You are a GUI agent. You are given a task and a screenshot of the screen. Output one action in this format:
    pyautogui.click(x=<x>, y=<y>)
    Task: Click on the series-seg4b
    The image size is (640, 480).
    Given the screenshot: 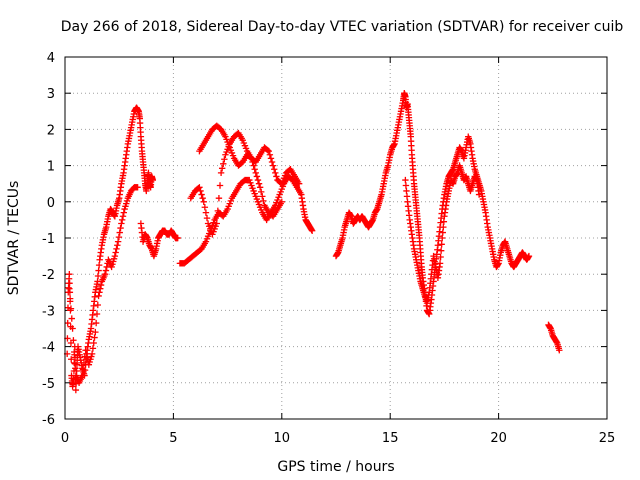 What is the action you would take?
    pyautogui.click(x=442, y=234)
    